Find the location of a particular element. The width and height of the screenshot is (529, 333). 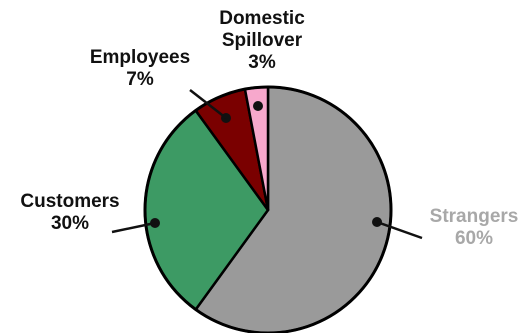

leader-line-strangers is located at coordinates (399, 230).